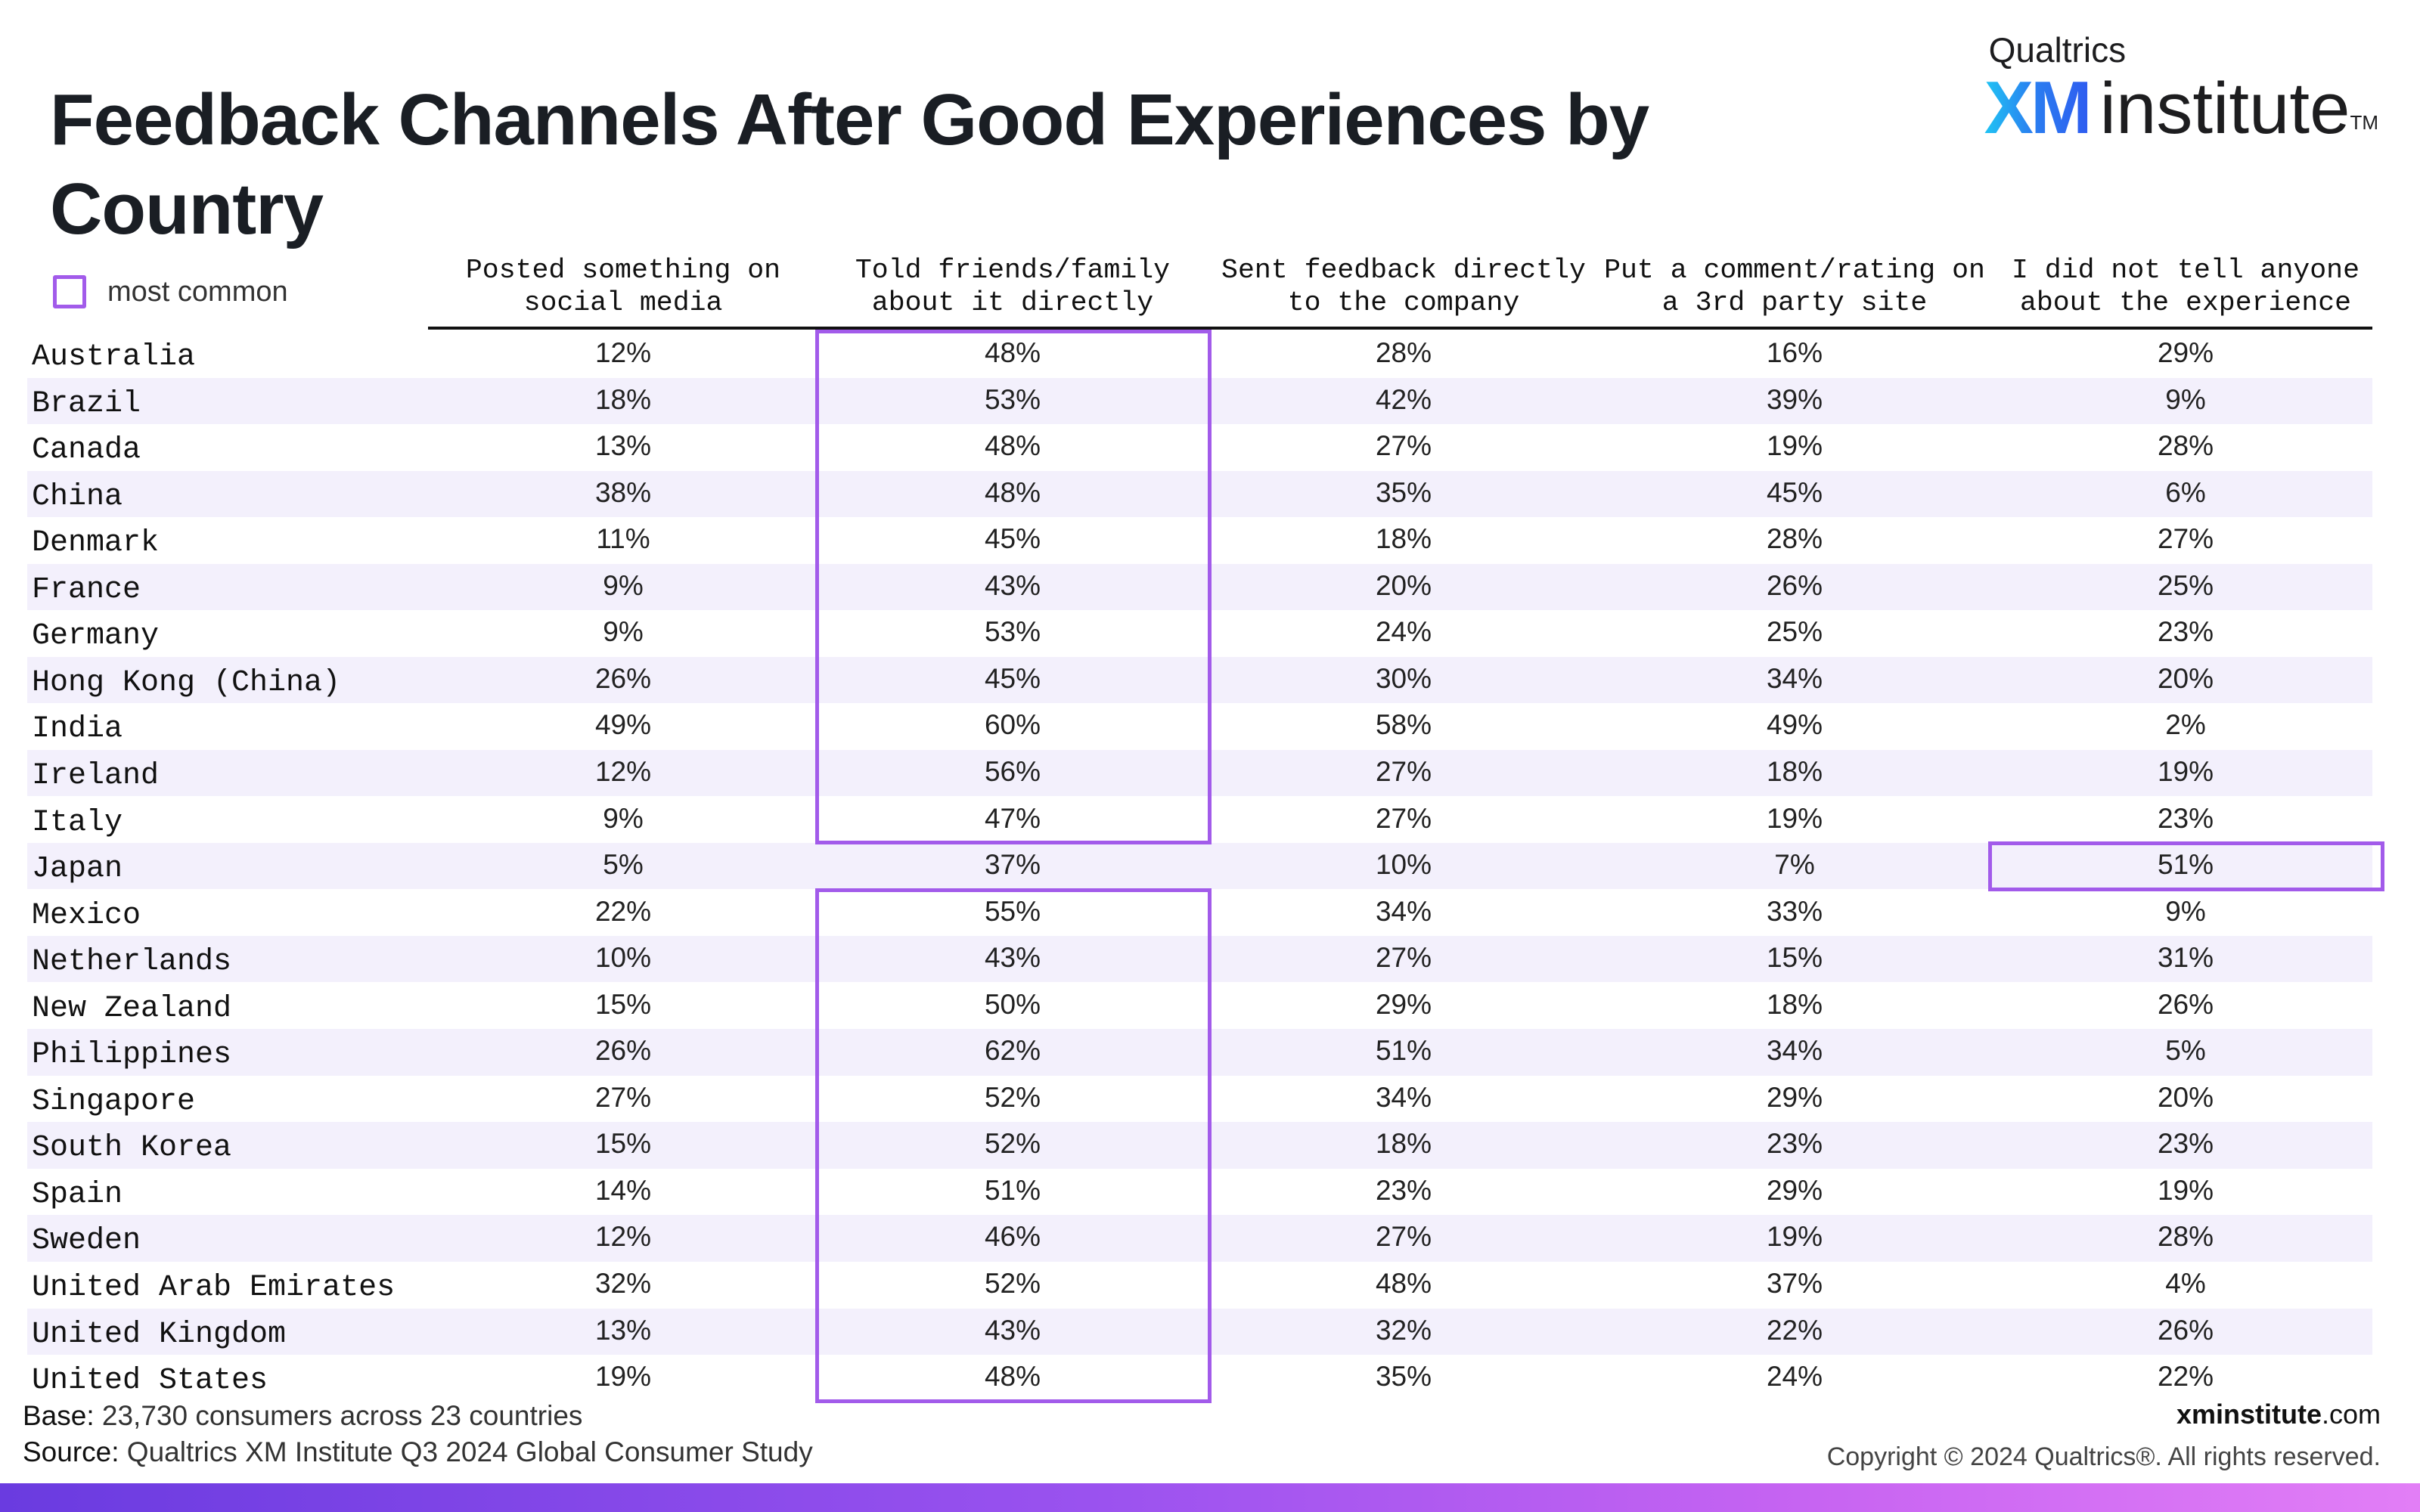 This screenshot has height=1512, width=2420. What do you see at coordinates (197, 291) in the screenshot?
I see `legend-label: most common` at bounding box center [197, 291].